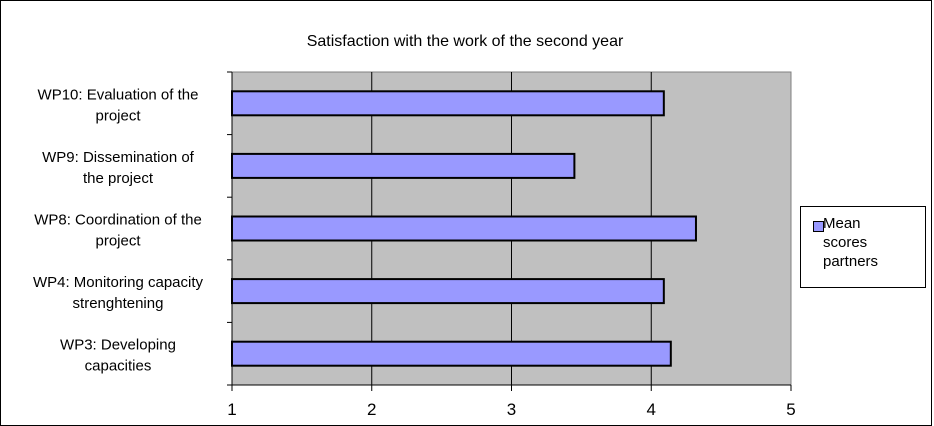 This screenshot has height=426, width=934. Describe the element at coordinates (118, 168) in the screenshot. I see `category-label: WP9: Dissemination of the project` at that location.